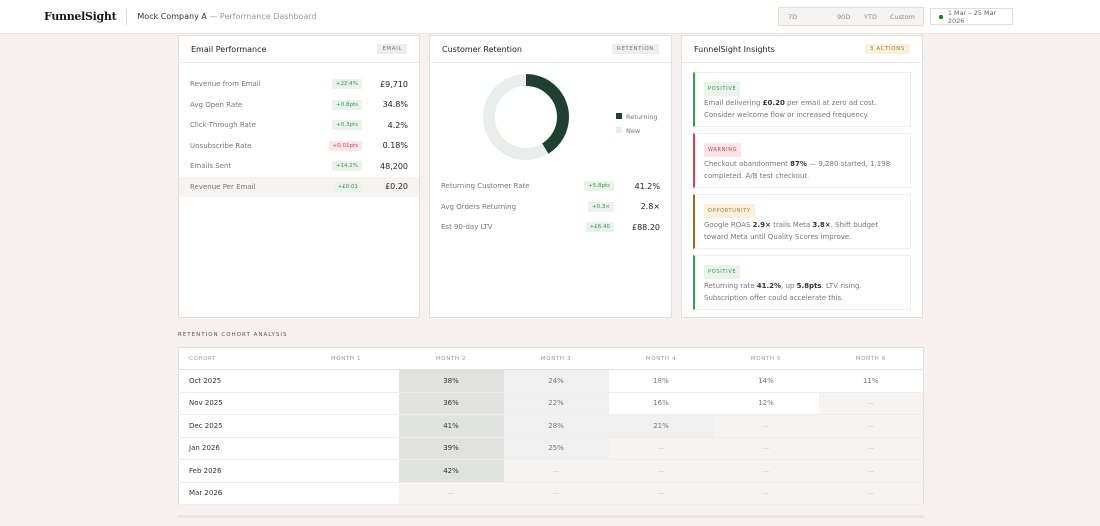 This screenshot has width=1100, height=526. I want to click on metric-label: Unsubscribe Rate, so click(221, 145).